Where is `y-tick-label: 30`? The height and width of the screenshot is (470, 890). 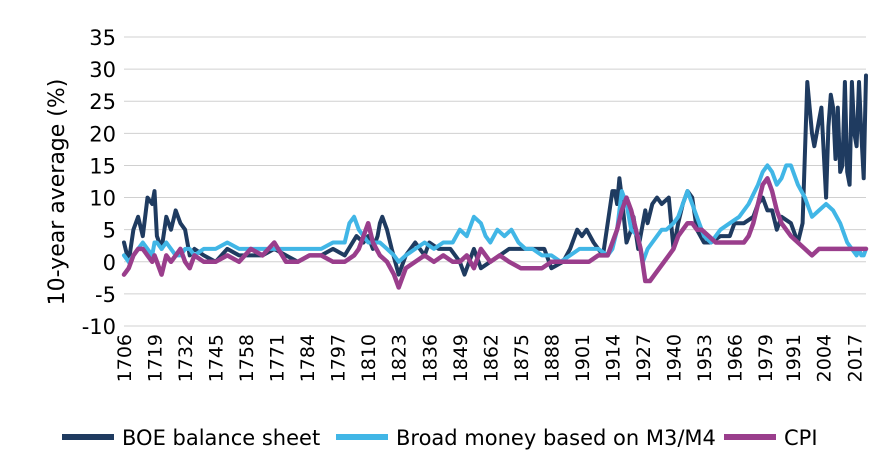 y-tick-label: 30 is located at coordinates (102, 70).